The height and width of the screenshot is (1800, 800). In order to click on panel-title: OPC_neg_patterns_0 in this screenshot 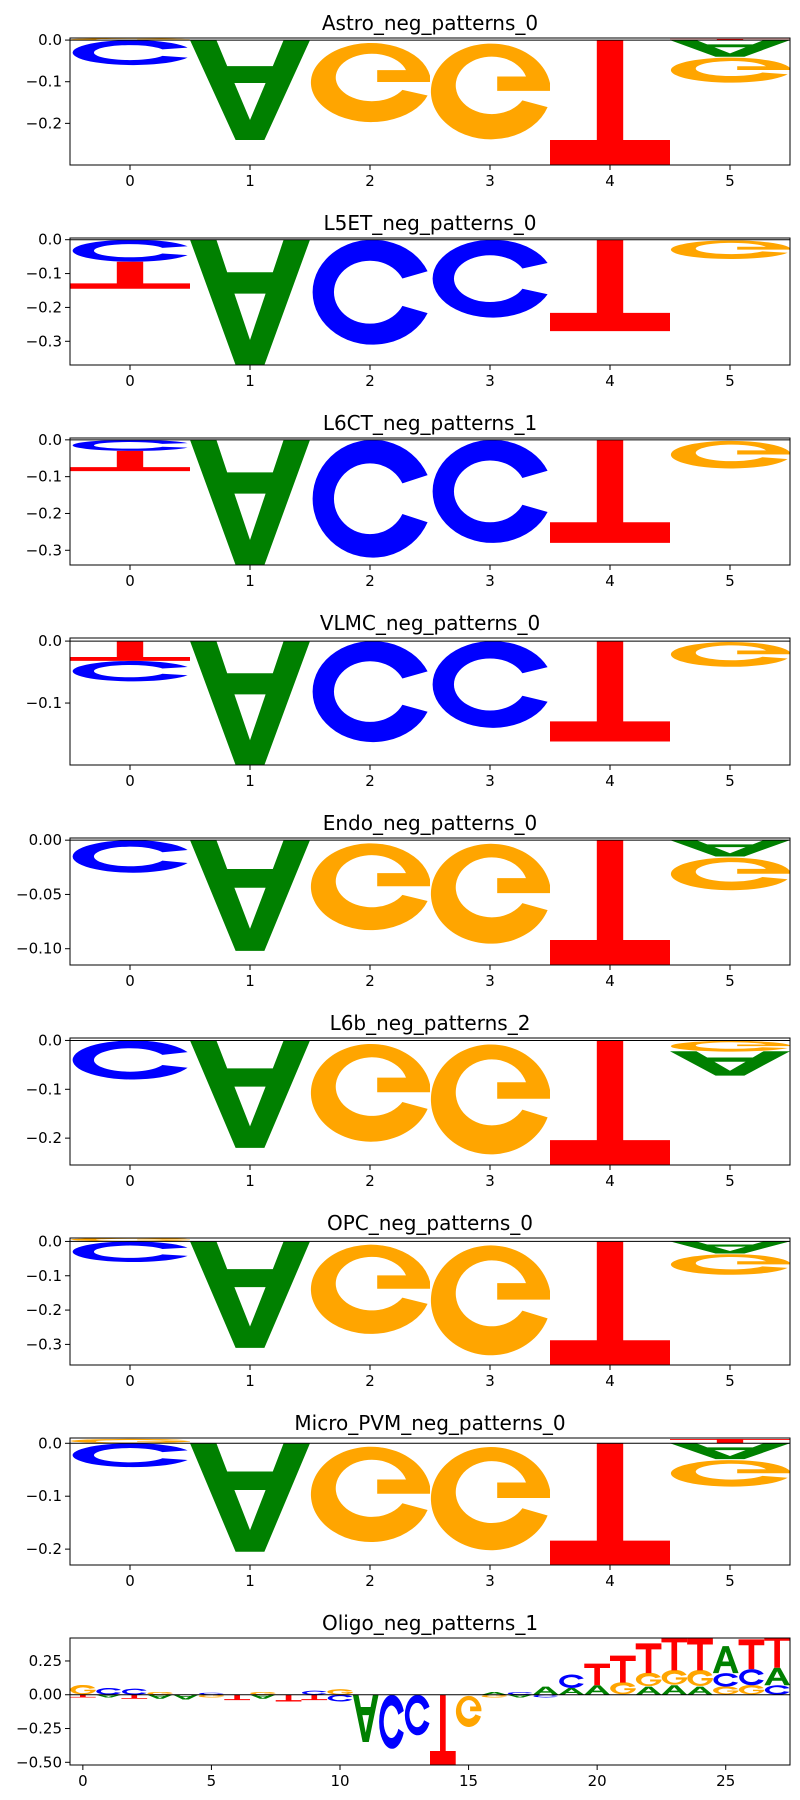, I will do `click(430, 1223)`.